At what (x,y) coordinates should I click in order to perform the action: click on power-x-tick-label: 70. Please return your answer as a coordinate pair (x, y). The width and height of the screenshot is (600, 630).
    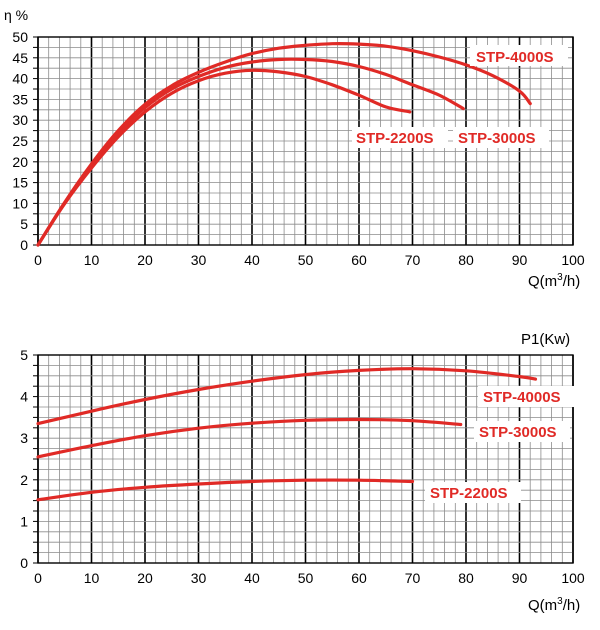
    Looking at the image, I should click on (413, 578).